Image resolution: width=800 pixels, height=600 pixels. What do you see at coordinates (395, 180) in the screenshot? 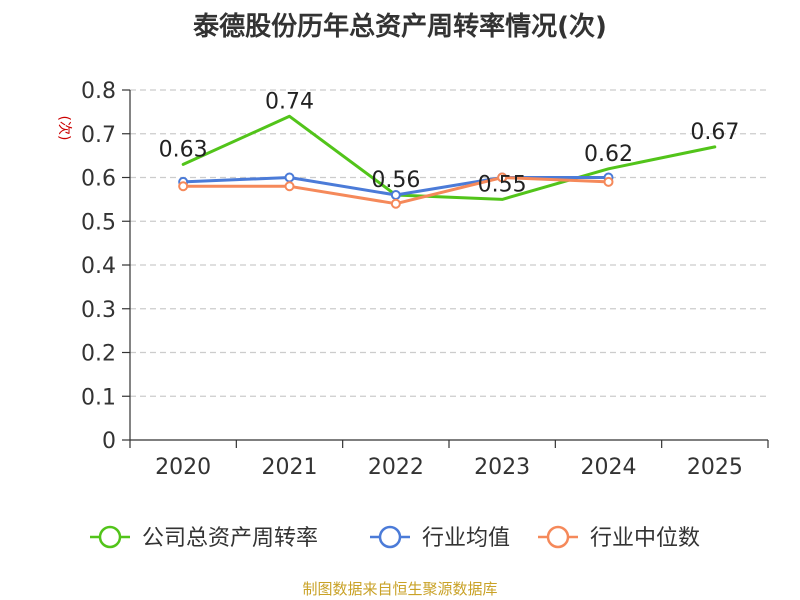
I see `data-label: 0.56` at bounding box center [395, 180].